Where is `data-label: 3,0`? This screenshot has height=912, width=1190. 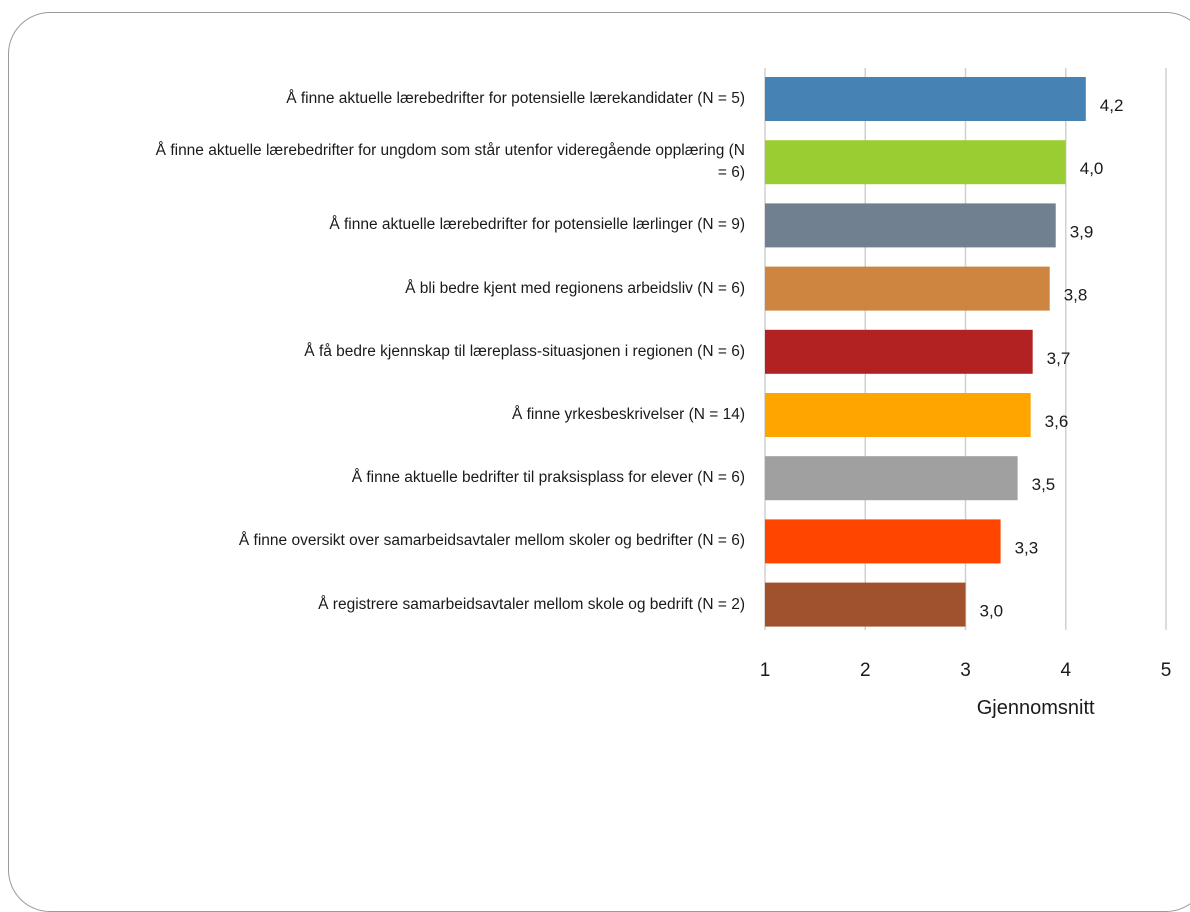
data-label: 3,0 is located at coordinates (992, 611).